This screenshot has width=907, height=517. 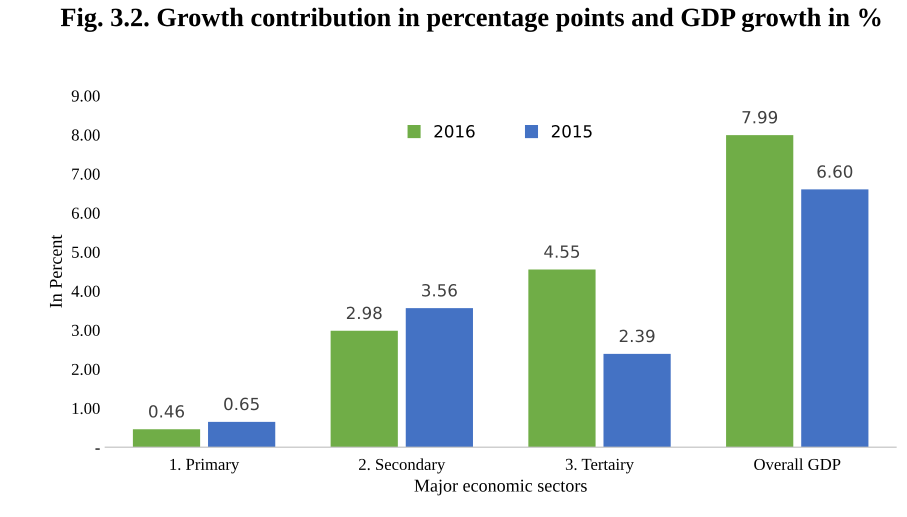 What do you see at coordinates (86, 408) in the screenshot?
I see `y-tick-label: 1.00` at bounding box center [86, 408].